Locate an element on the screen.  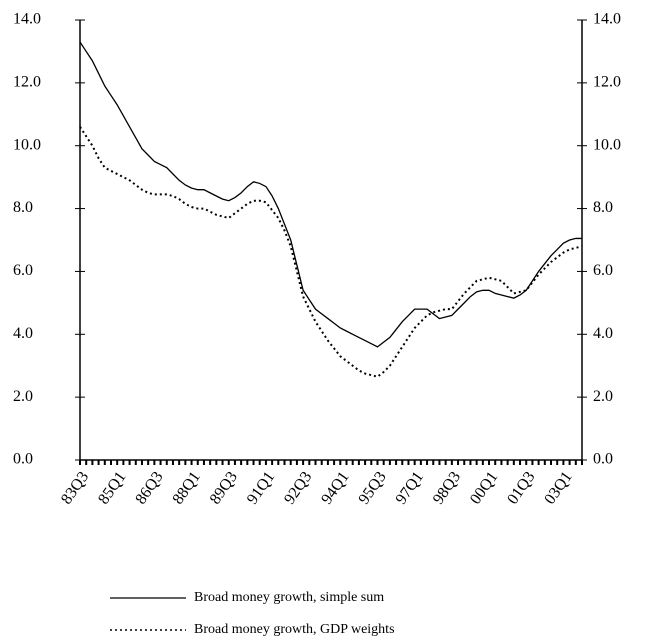
x-tick-label: 98Q3 is located at coordinates (447, 488).